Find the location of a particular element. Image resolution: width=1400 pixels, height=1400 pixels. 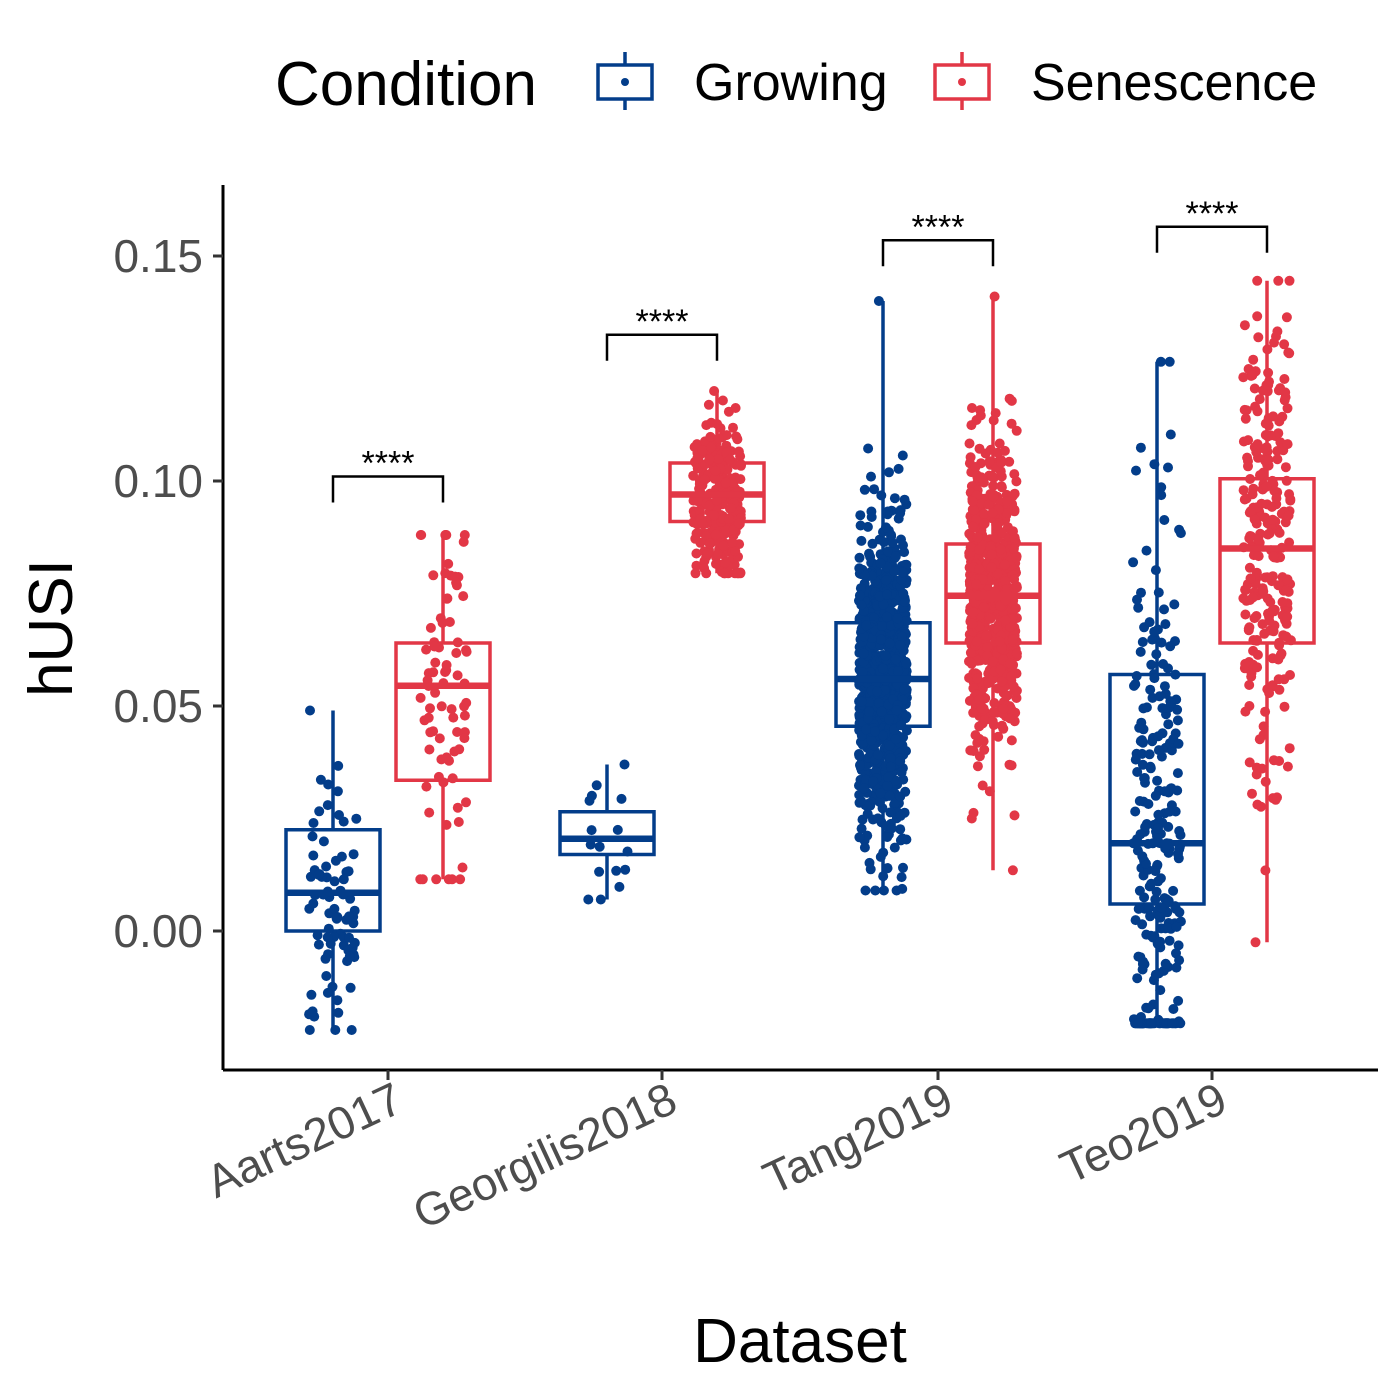

legend-label: Growing is located at coordinates (791, 83).